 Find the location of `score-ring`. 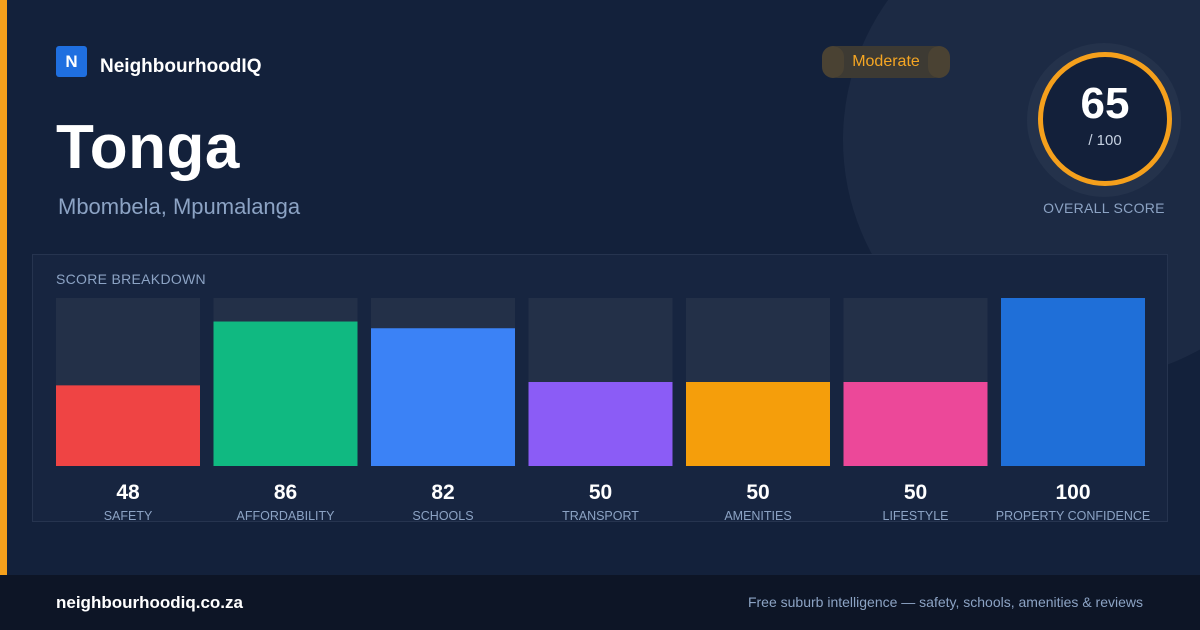

score-ring is located at coordinates (1105, 119).